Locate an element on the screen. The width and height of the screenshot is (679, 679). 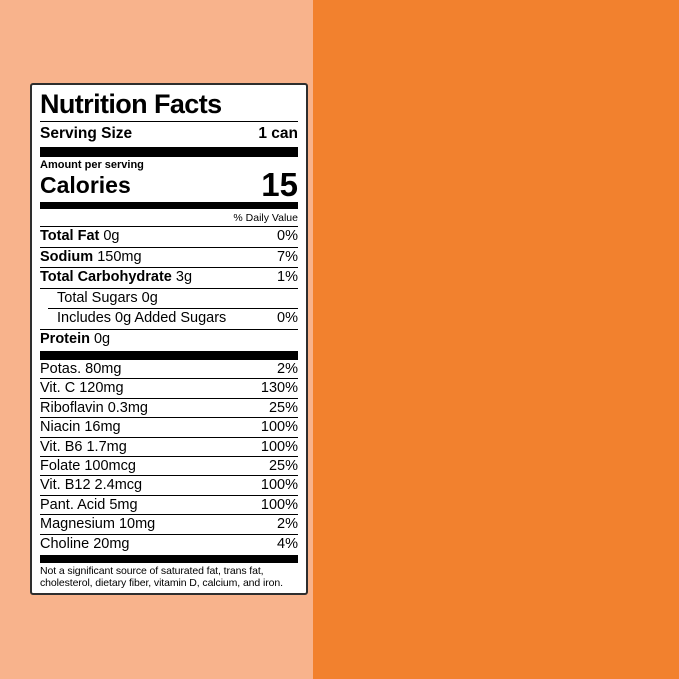
vitamin-row: Choline 20mg 4% is located at coordinates (169, 543).